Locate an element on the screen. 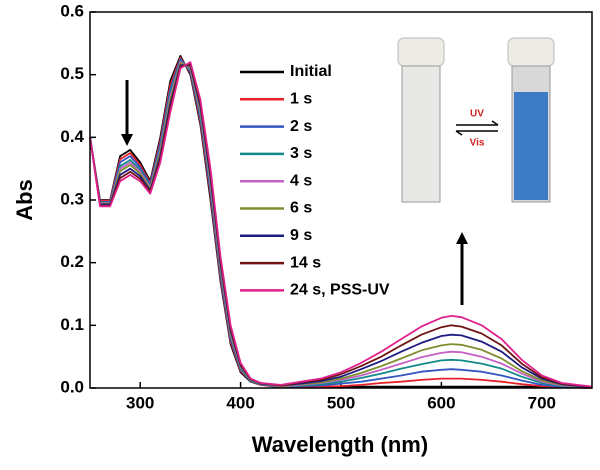  y-tick-label: 0.3 is located at coordinates (72, 198).